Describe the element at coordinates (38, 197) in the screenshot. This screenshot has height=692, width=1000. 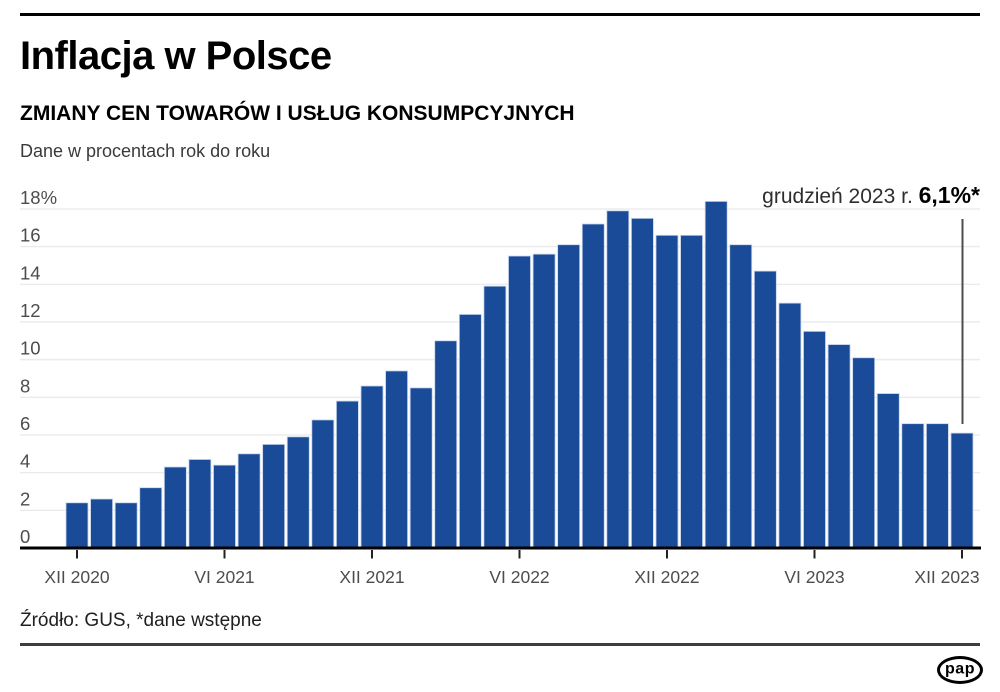
I see `y-axis-tick-label: 18%` at that location.